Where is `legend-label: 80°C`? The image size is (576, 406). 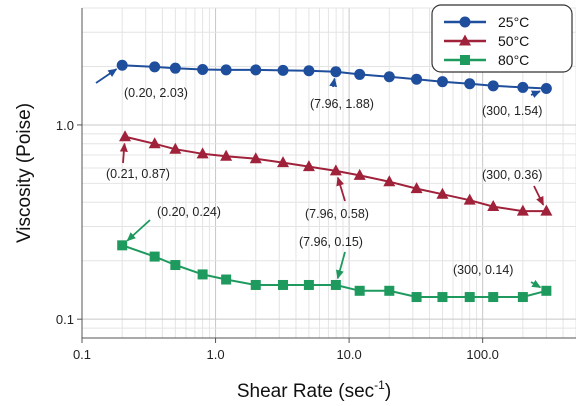 legend-label: 80°C is located at coordinates (513, 60).